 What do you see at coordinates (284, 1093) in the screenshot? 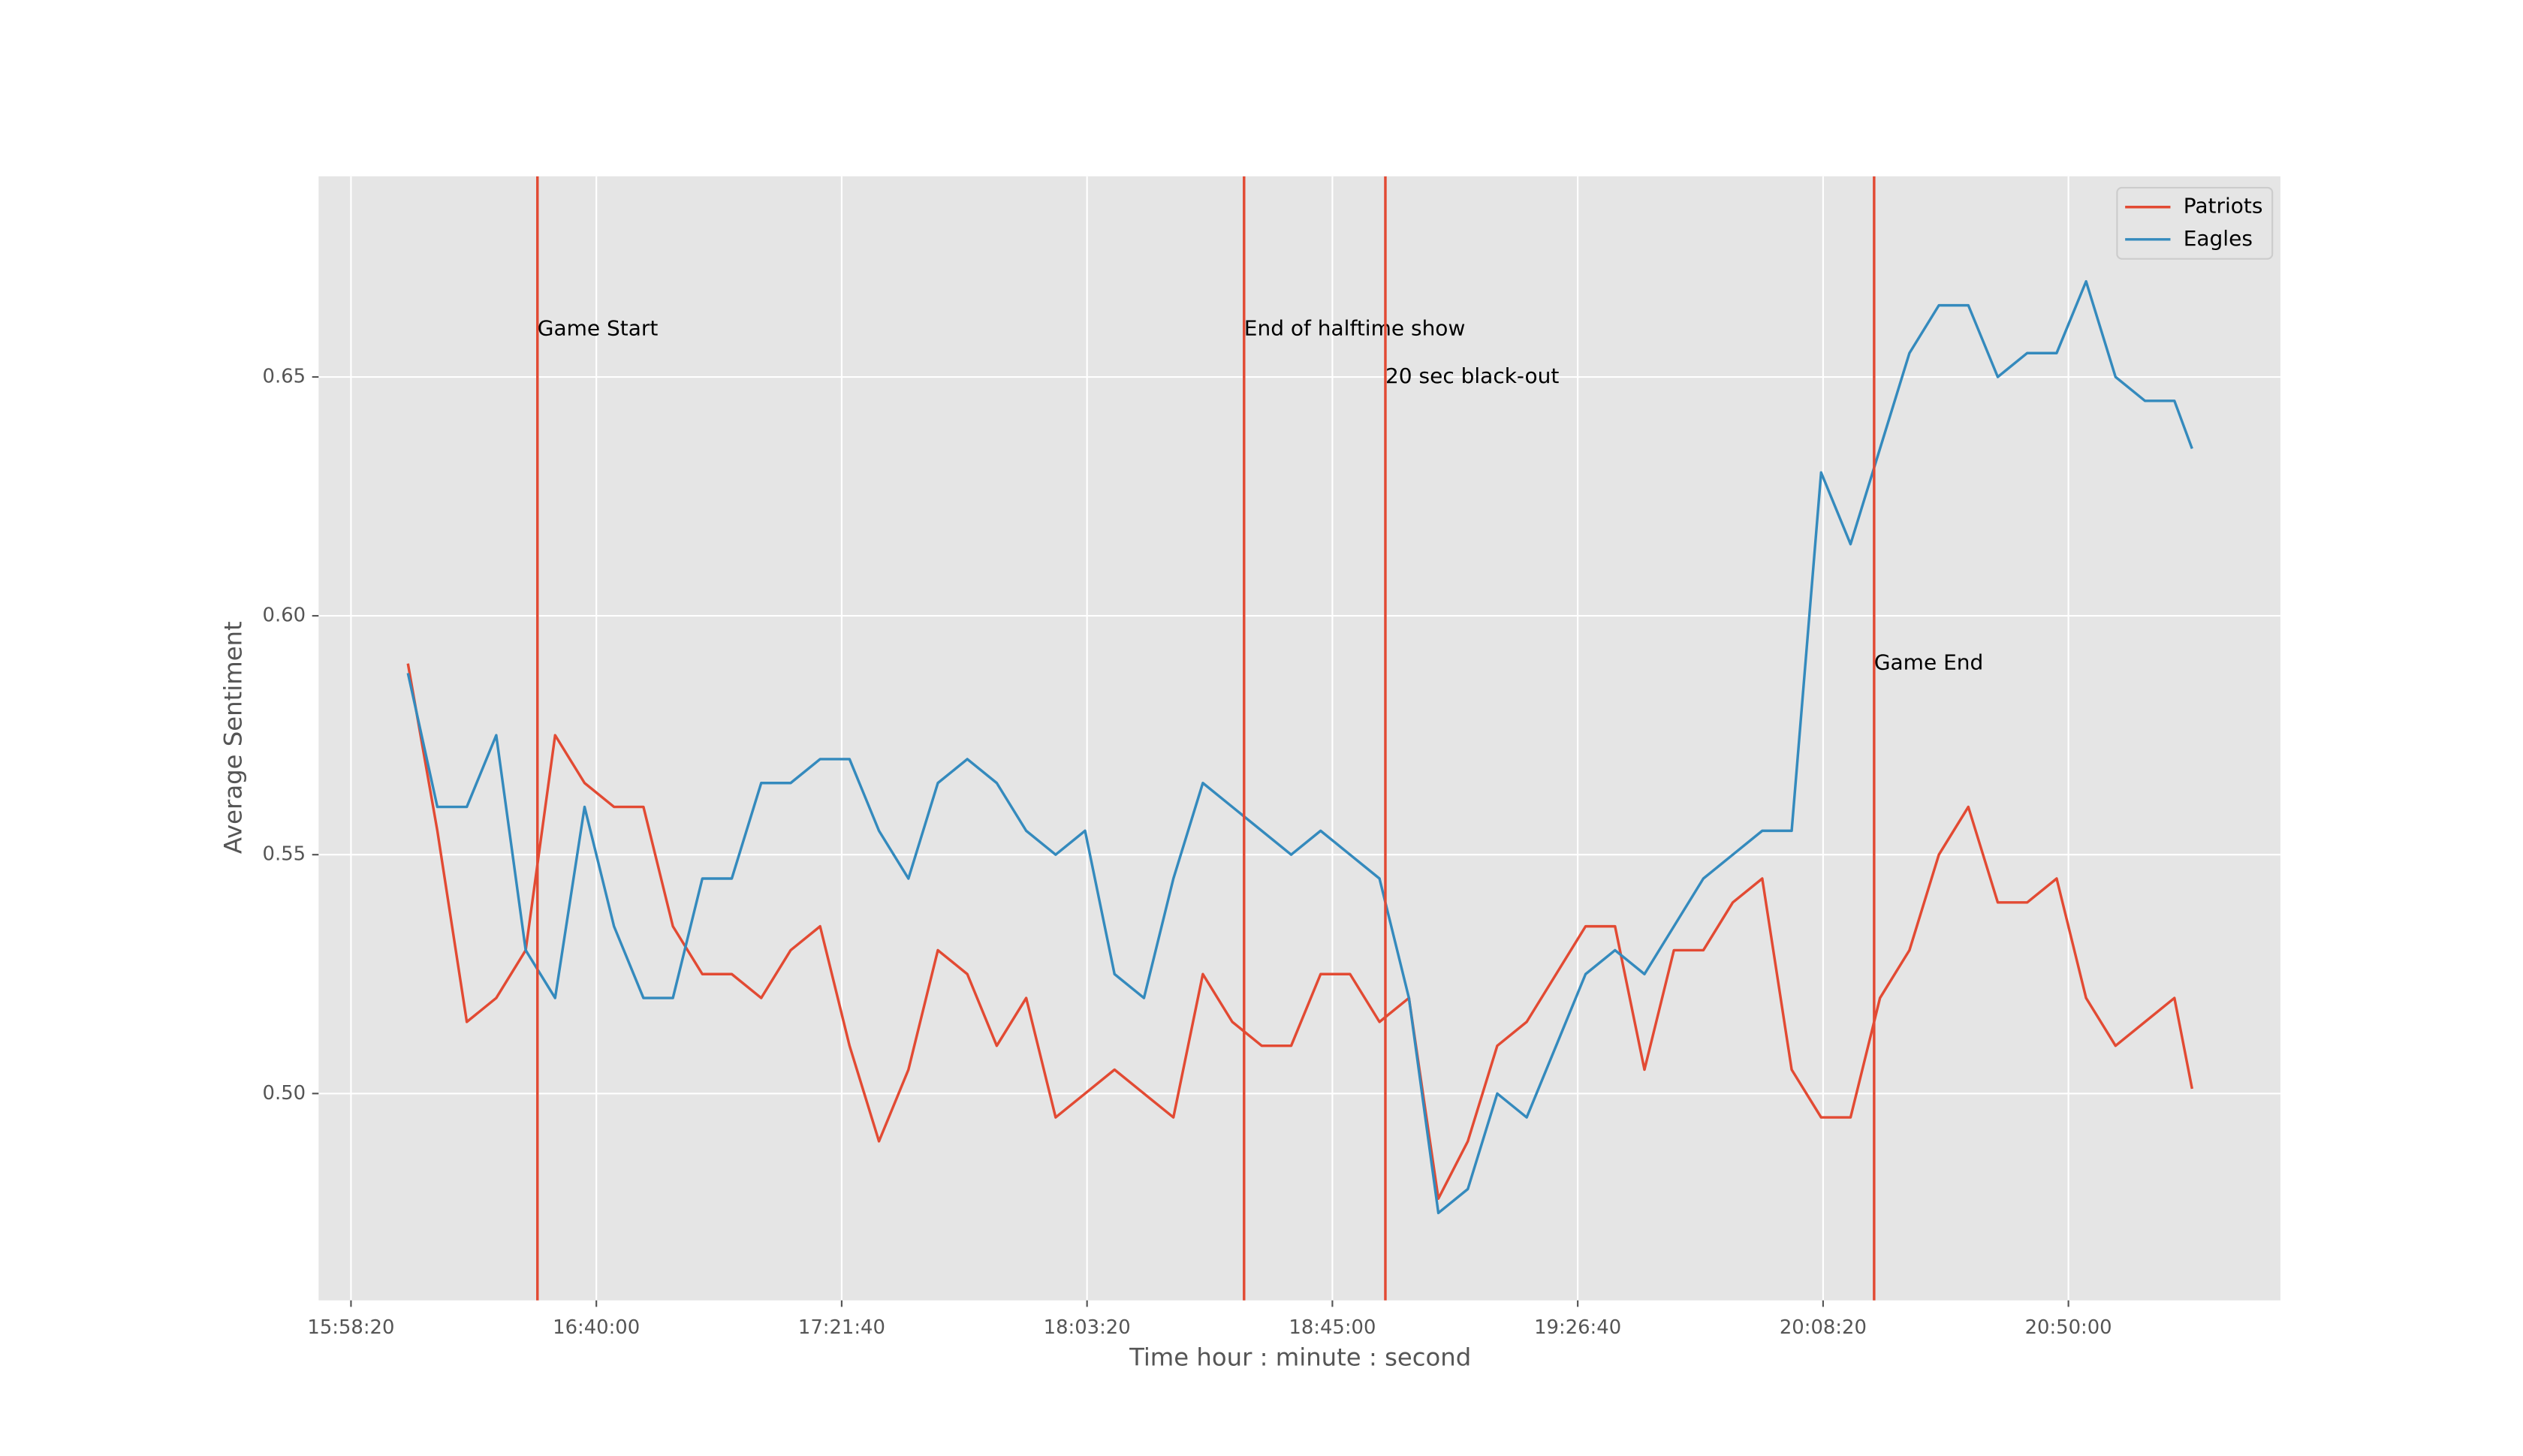
I see `y-tick-label: 0.50` at bounding box center [284, 1093].